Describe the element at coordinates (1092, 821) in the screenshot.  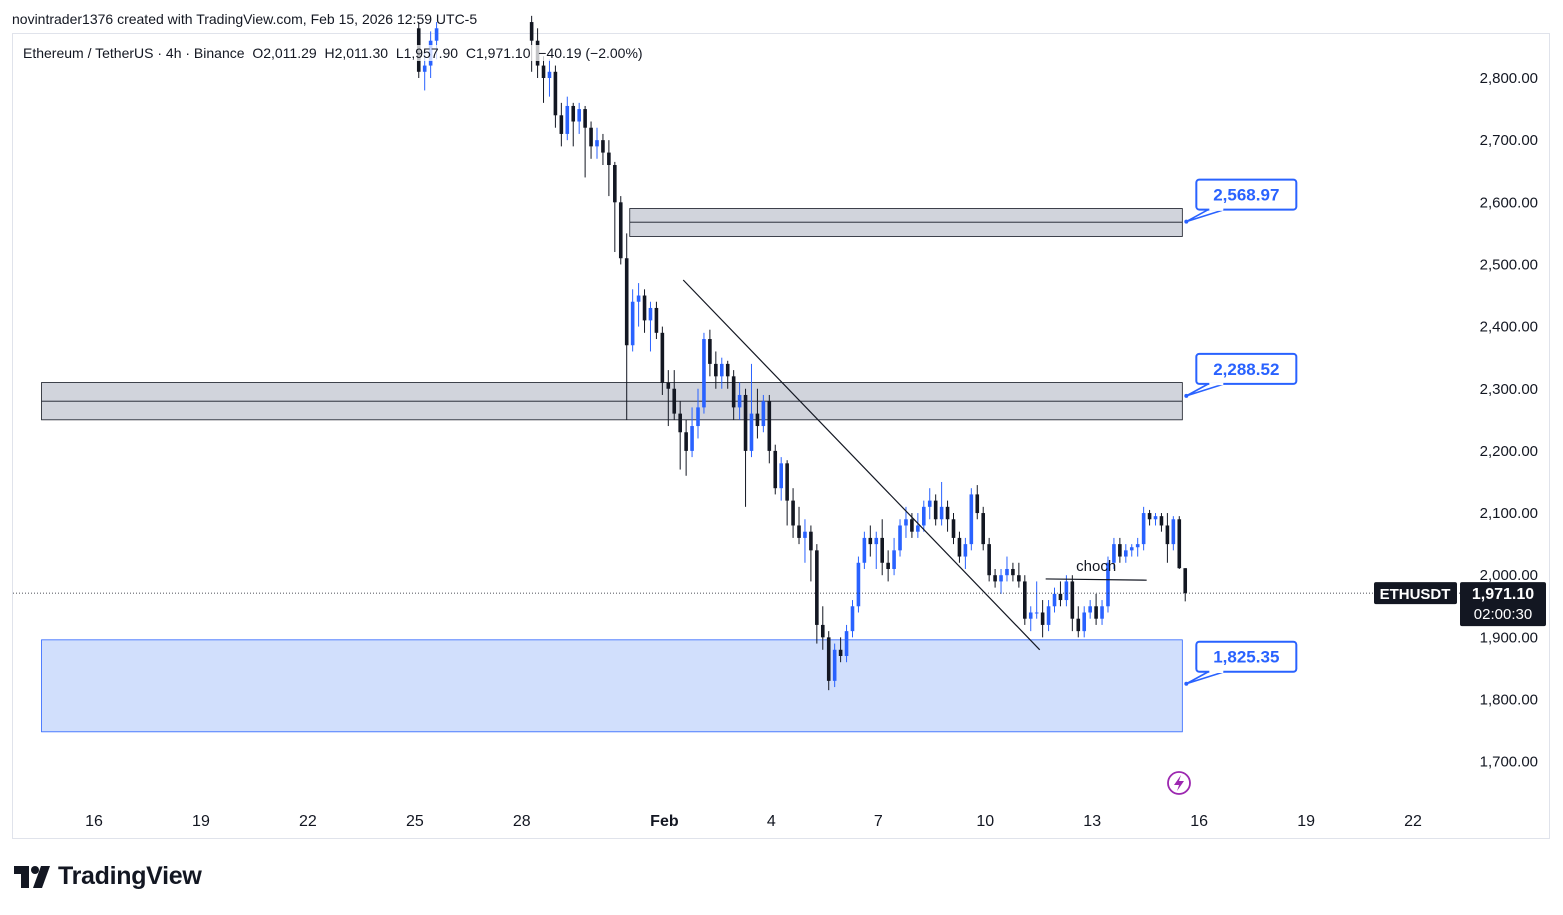
I see `time-tick-label: 13` at that location.